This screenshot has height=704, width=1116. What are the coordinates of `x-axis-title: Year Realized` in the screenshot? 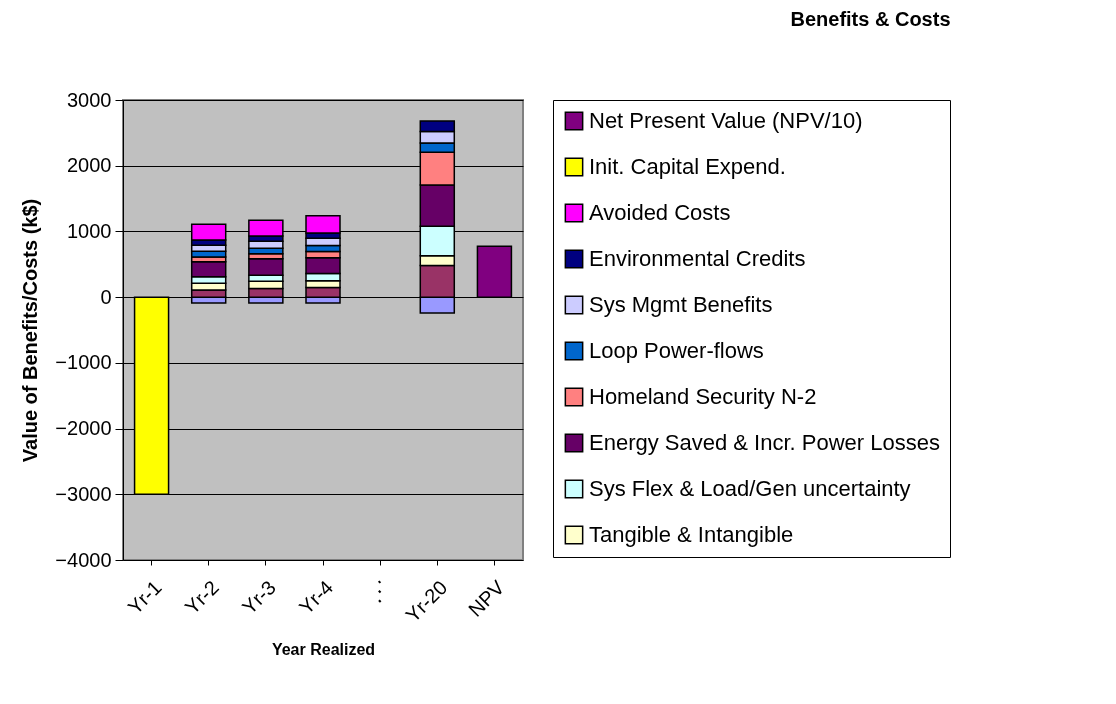 It's located at (323, 650).